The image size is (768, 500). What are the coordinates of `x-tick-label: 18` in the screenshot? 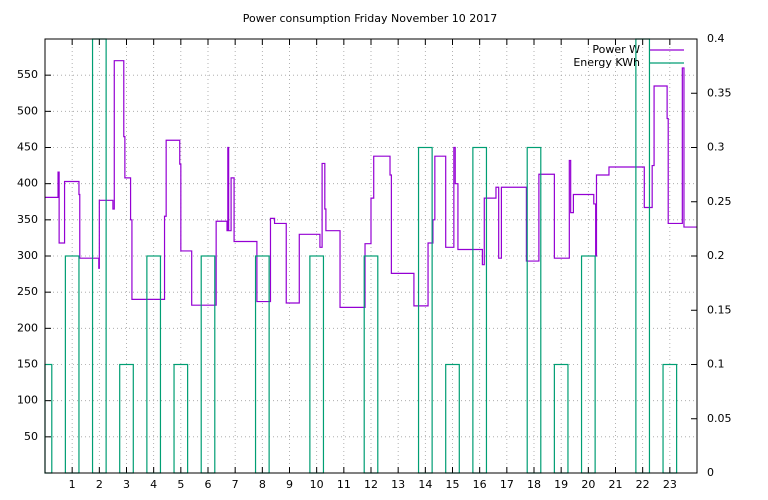 It's located at (534, 484).